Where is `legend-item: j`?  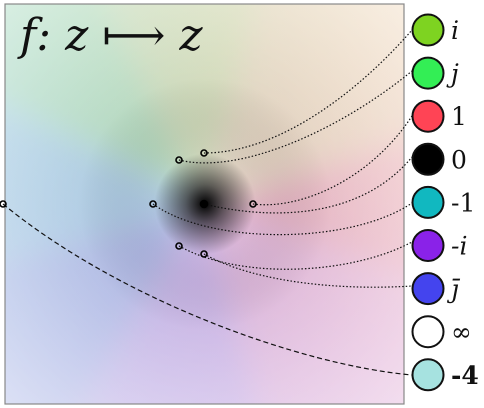 legend-item: j is located at coordinates (435, 73).